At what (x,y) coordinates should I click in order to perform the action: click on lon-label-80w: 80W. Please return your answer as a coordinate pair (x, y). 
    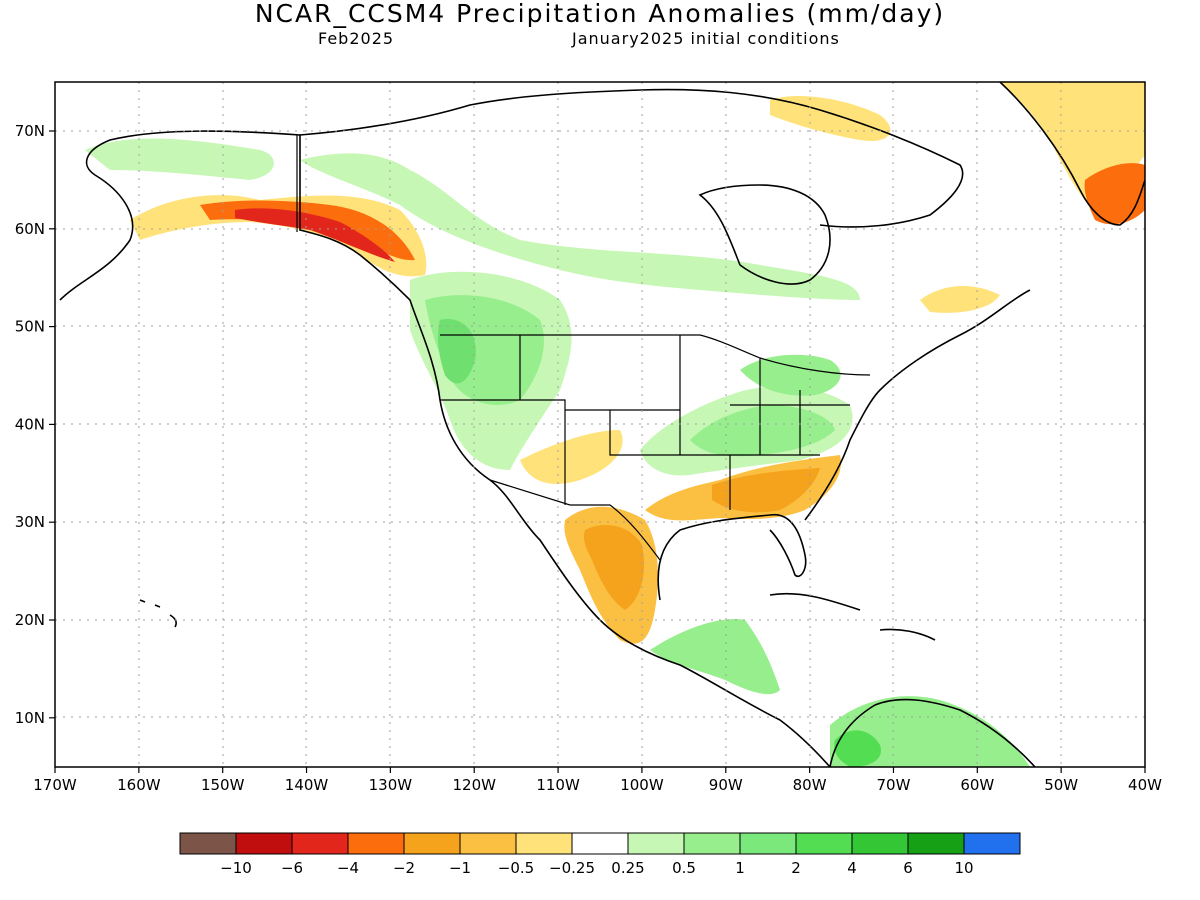
    Looking at the image, I should click on (810, 785).